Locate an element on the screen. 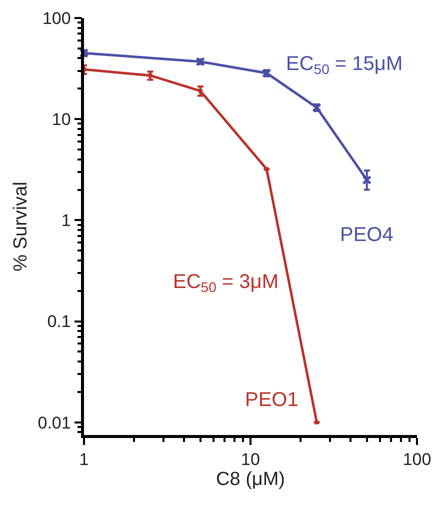 This screenshot has width=441, height=508. x-tick-label: 100 is located at coordinates (417, 460).